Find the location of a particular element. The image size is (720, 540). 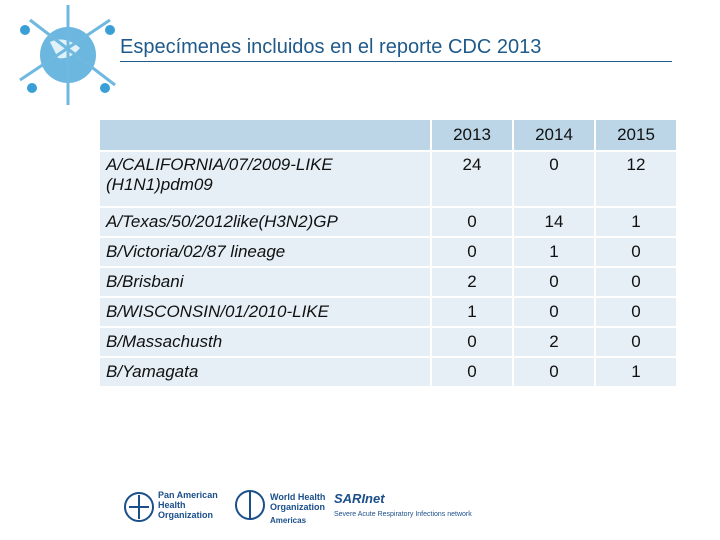

row: B/Brisbani 2 0 0 is located at coordinates (388, 282).